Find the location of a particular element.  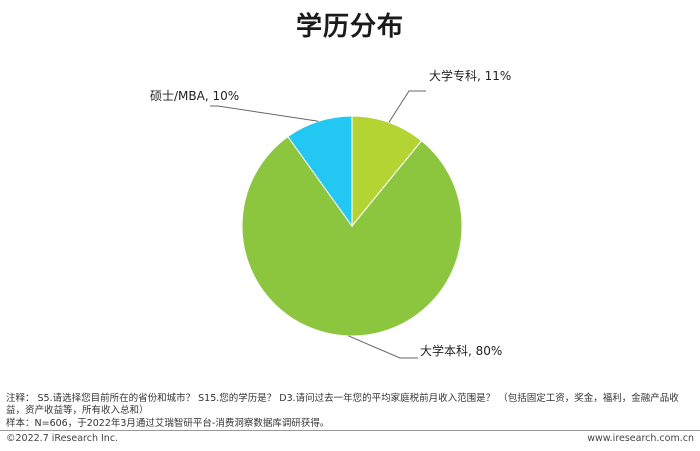

footnote-sample: 样本：N=606，于2022年3月通过艾瑞智研平台-消费洞察数据库调研获得。 is located at coordinates (168, 423).